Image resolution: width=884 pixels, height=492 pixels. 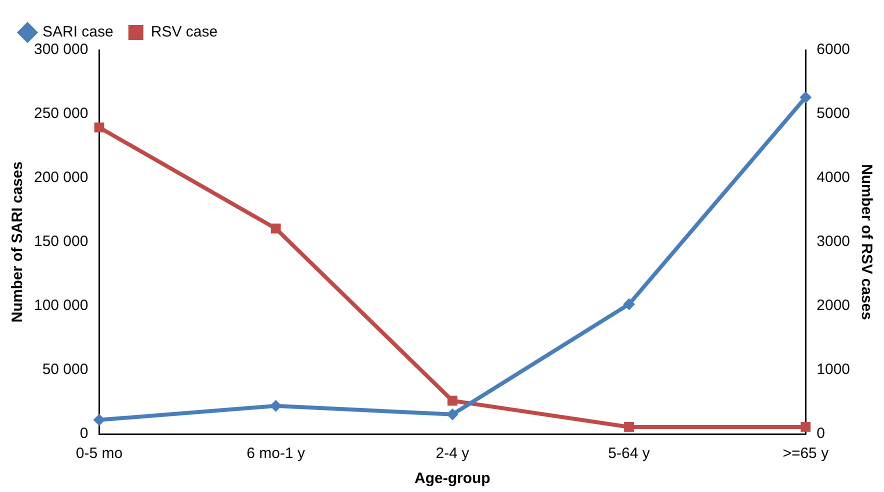 What do you see at coordinates (99, 453) in the screenshot?
I see `x-tick-label: 0-5 mo` at bounding box center [99, 453].